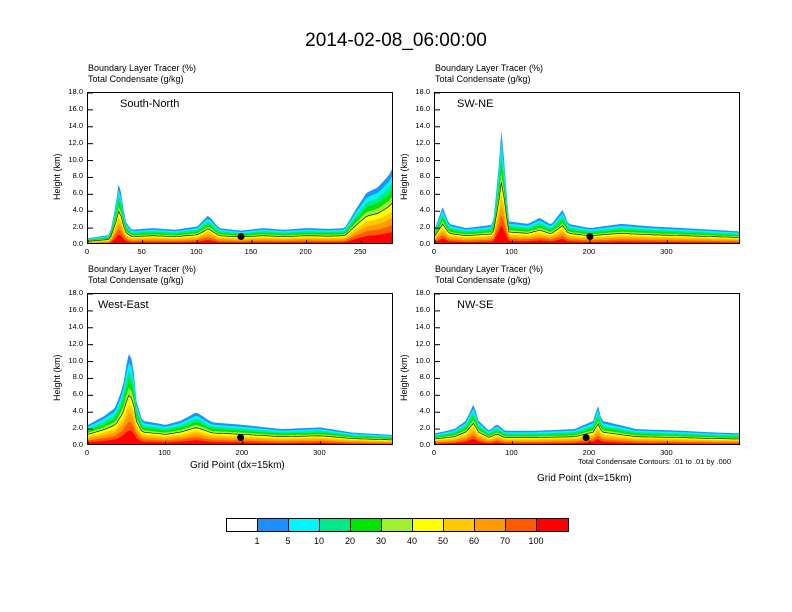 The image size is (792, 612). I want to click on x-tick-label: 50, so click(141, 251).